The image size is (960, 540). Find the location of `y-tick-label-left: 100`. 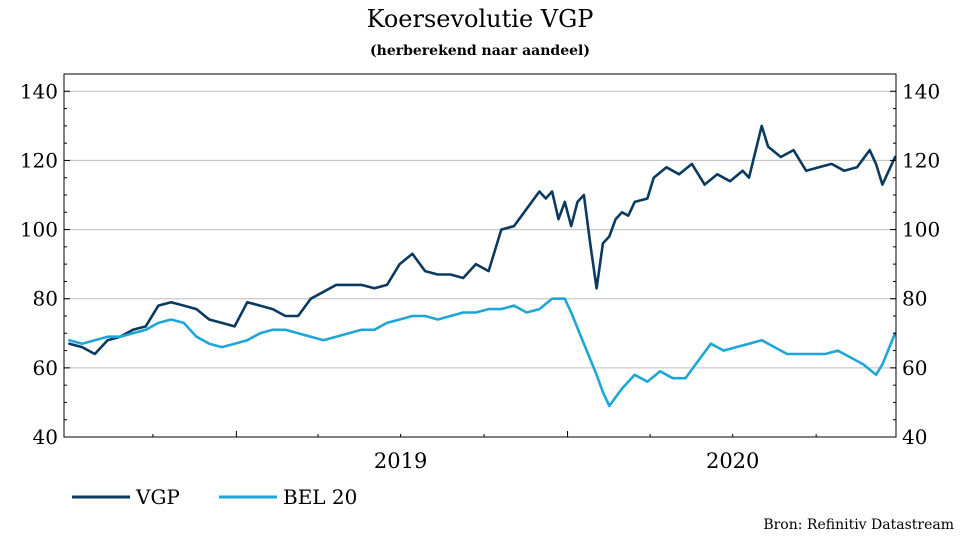

y-tick-label-left: 100 is located at coordinates (39, 230).